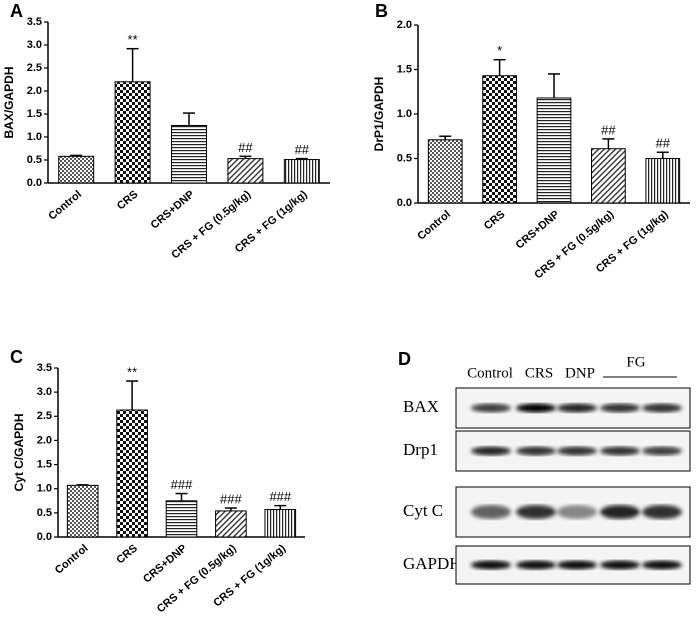  I want to click on panel-label: A, so click(16, 11).